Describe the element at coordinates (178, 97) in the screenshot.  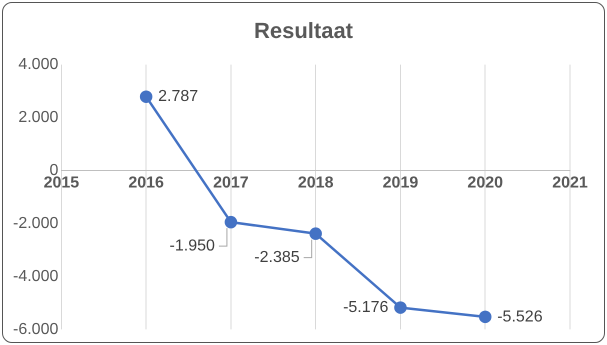
I see `data-label: 2.787` at that location.